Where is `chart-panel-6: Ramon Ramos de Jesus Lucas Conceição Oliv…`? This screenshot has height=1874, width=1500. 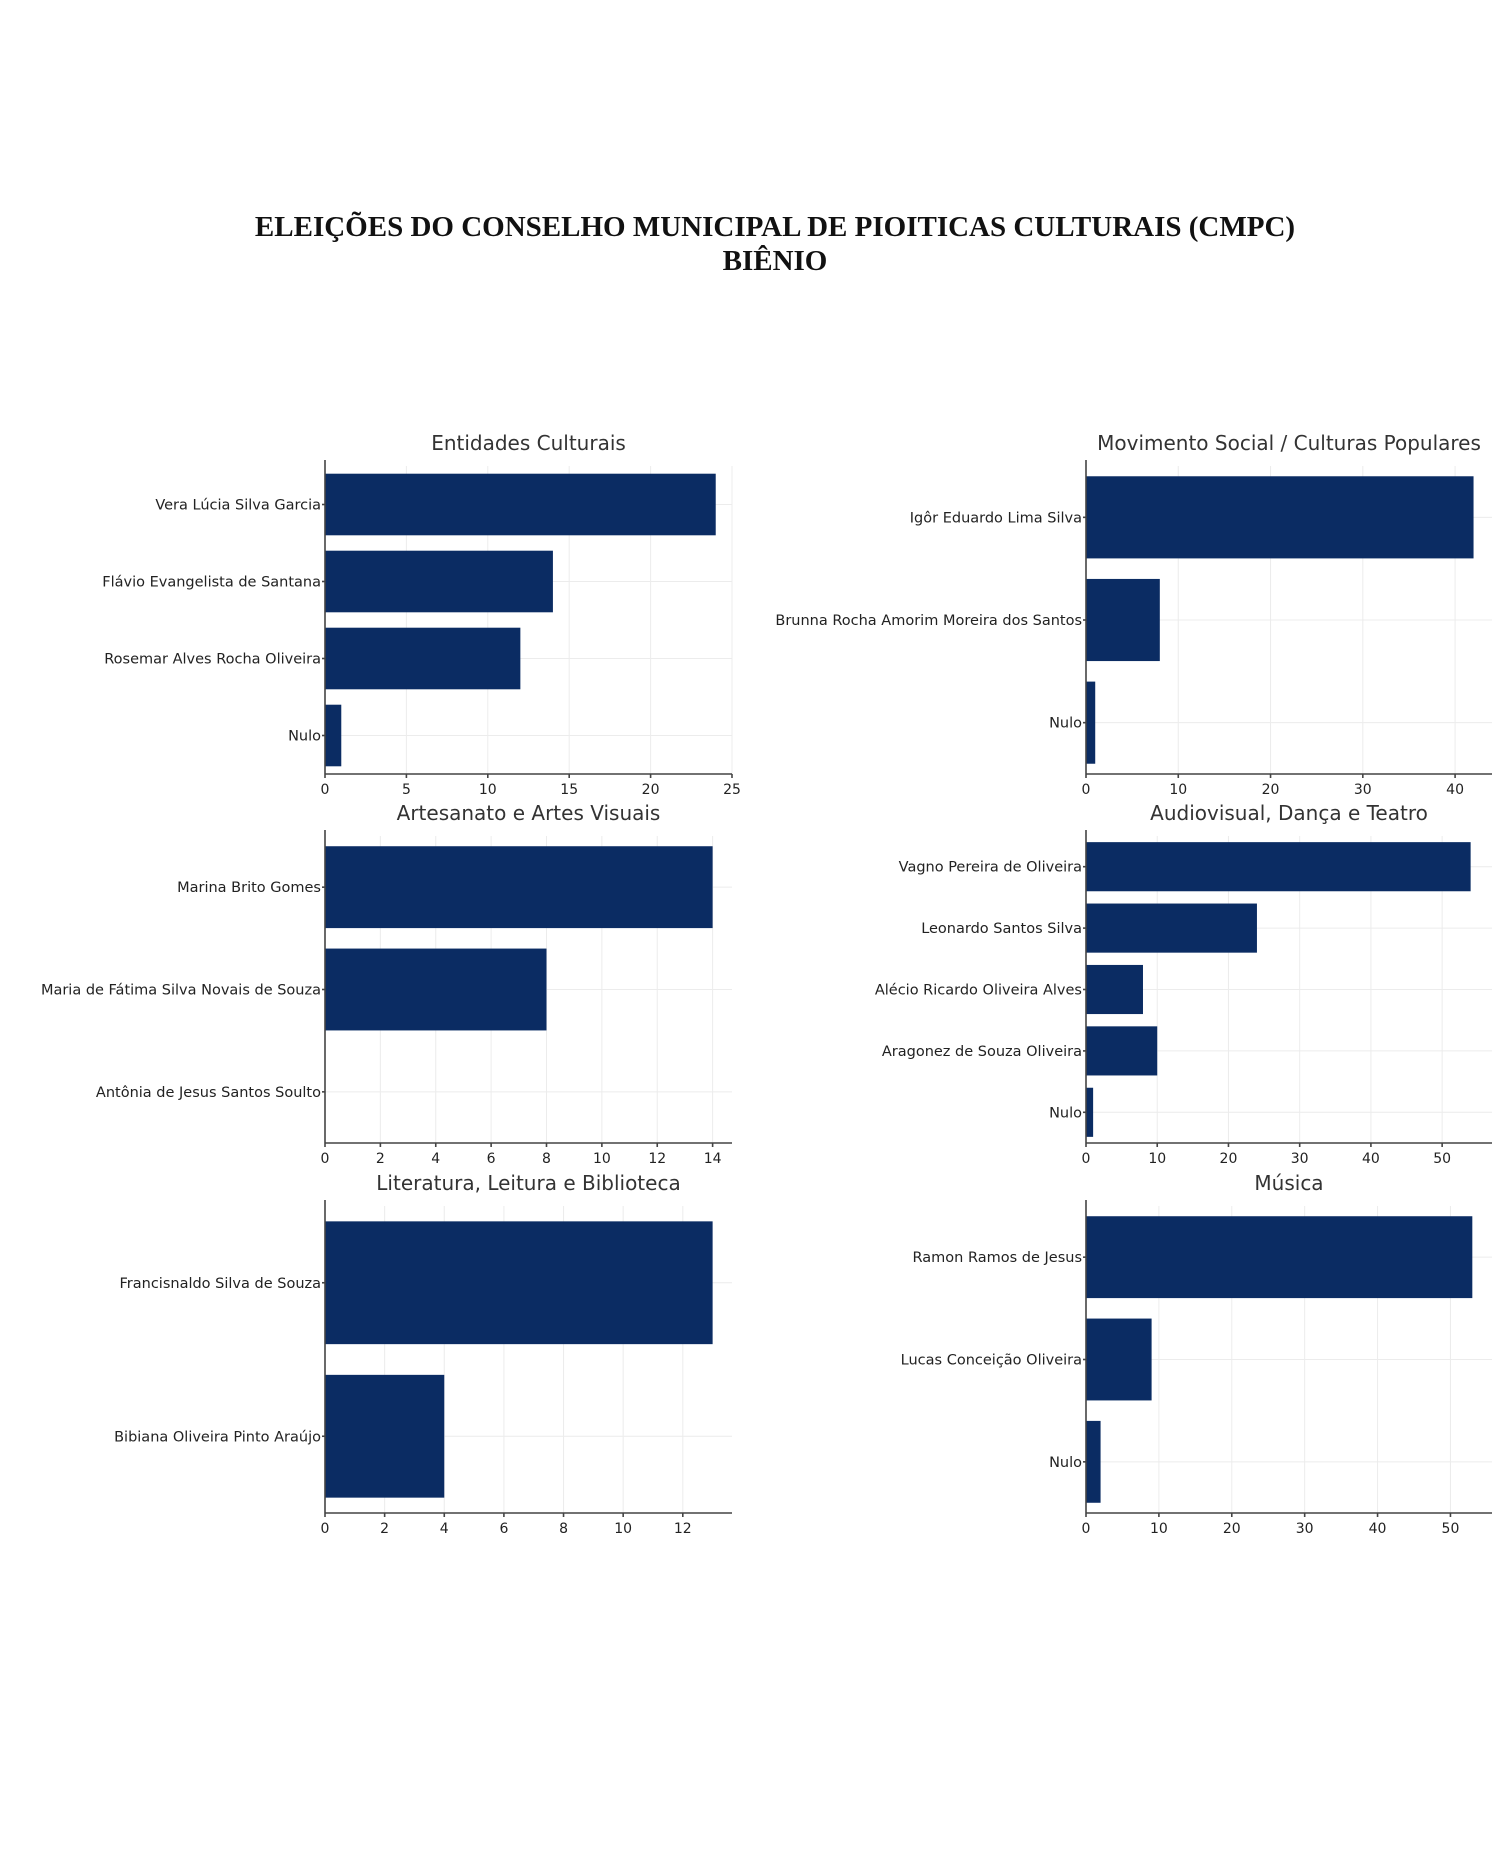 chart-panel-6: Ramon Ramos de Jesus Lucas Conceição Oliv… is located at coordinates (1196, 1354).